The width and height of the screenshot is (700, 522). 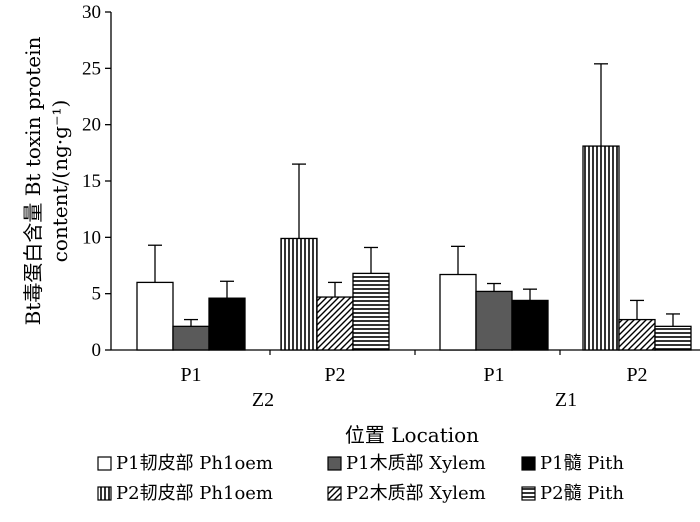 What do you see at coordinates (97, 294) in the screenshot?
I see `y-tick-label: 5` at bounding box center [97, 294].